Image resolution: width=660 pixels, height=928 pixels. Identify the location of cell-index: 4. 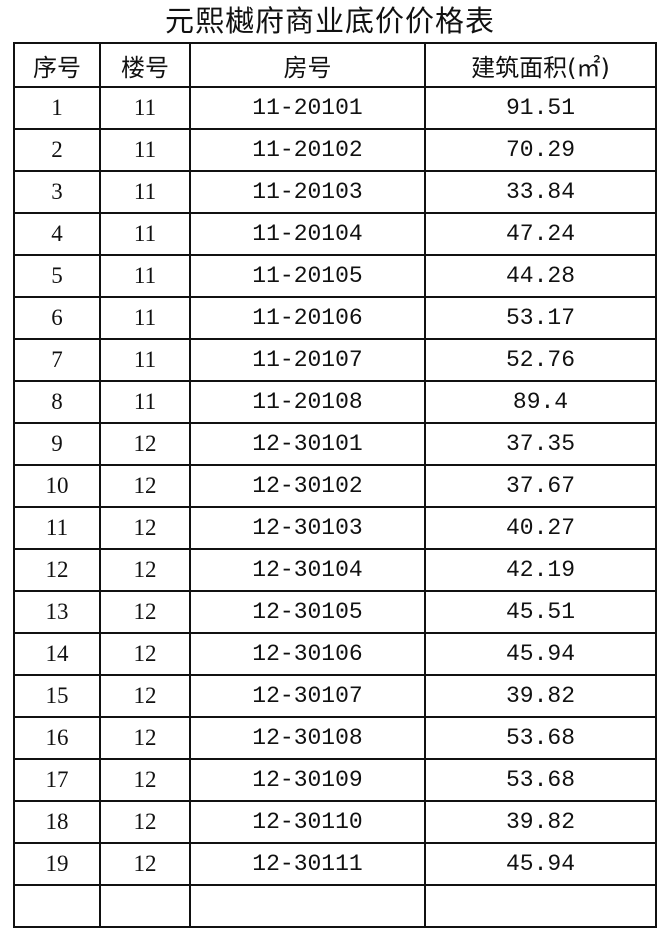
(57, 234).